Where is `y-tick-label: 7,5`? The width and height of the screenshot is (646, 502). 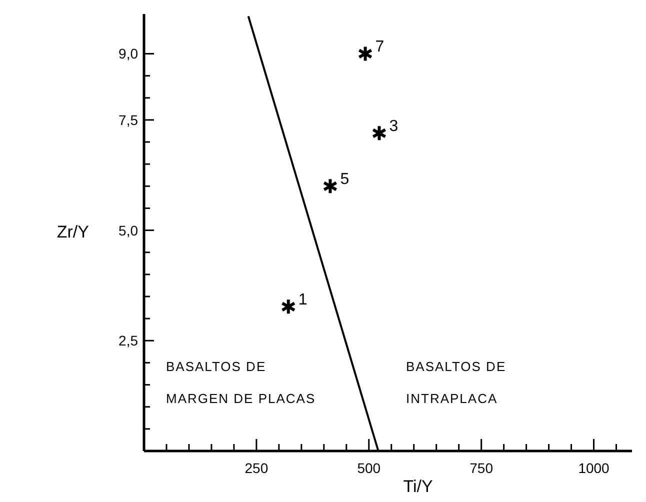 y-tick-label: 7,5 is located at coordinates (128, 120).